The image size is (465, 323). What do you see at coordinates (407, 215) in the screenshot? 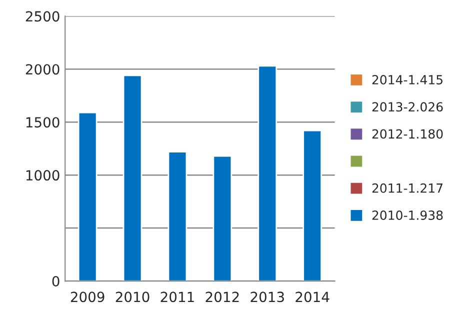
I see `legend-label: 2010-1.938` at bounding box center [407, 215].